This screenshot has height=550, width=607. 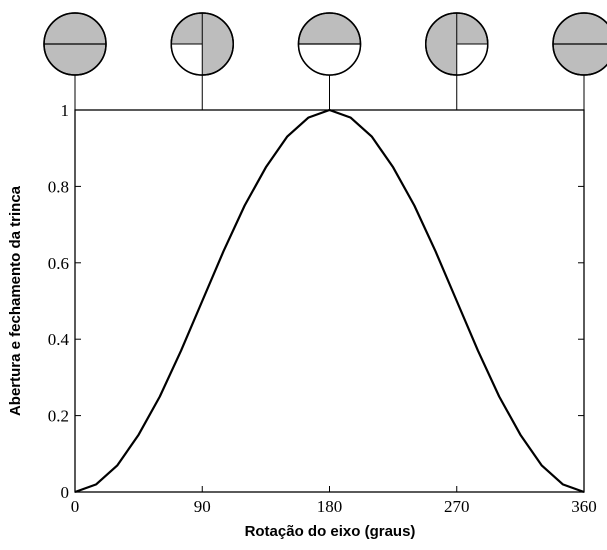 What do you see at coordinates (330, 531) in the screenshot?
I see `x-axis-label: Rotação do eixo (graus)` at bounding box center [330, 531].